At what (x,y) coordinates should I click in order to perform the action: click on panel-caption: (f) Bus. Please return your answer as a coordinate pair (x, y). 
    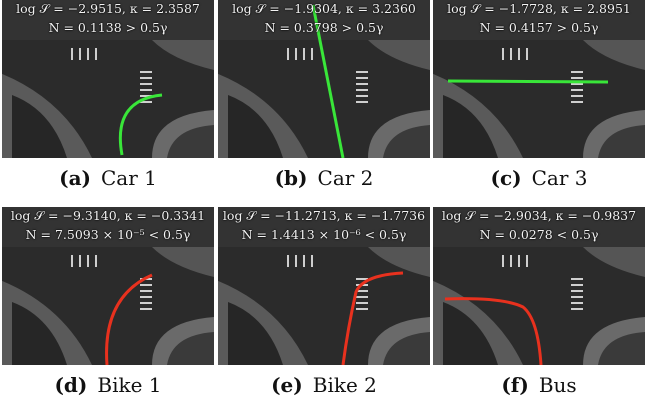
    Looking at the image, I should click on (539, 385).